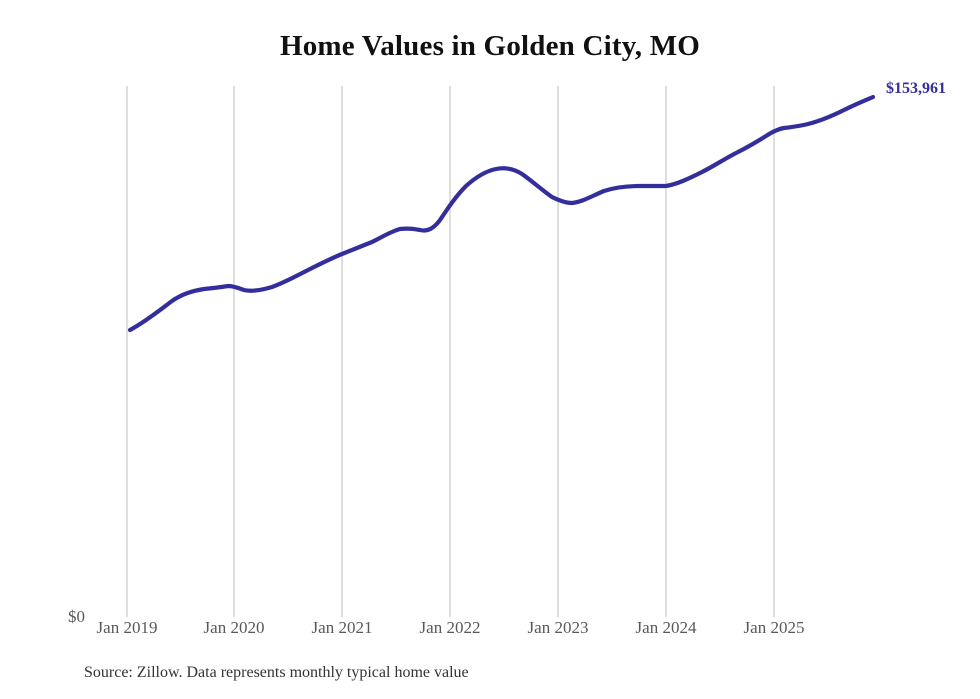  I want to click on x-tick-label-5: Jan 2024, so click(666, 627).